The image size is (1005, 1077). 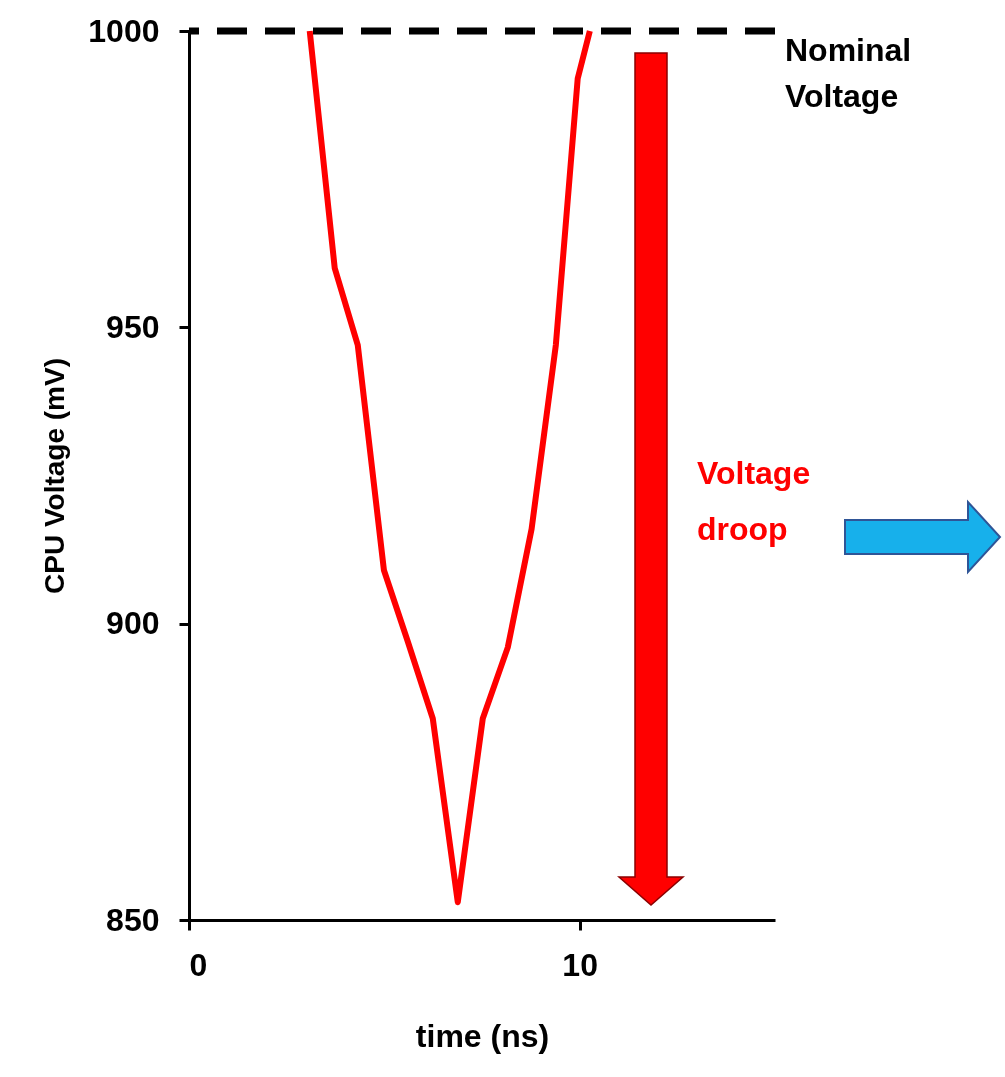 What do you see at coordinates (124, 30) in the screenshot?
I see `y-tick-label: 1000` at bounding box center [124, 30].